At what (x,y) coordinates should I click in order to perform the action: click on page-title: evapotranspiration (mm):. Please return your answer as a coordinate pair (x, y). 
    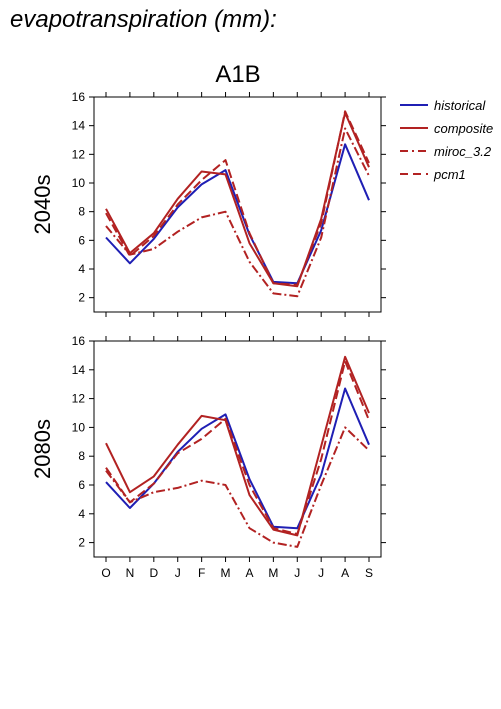
    Looking at the image, I should click on (143, 19).